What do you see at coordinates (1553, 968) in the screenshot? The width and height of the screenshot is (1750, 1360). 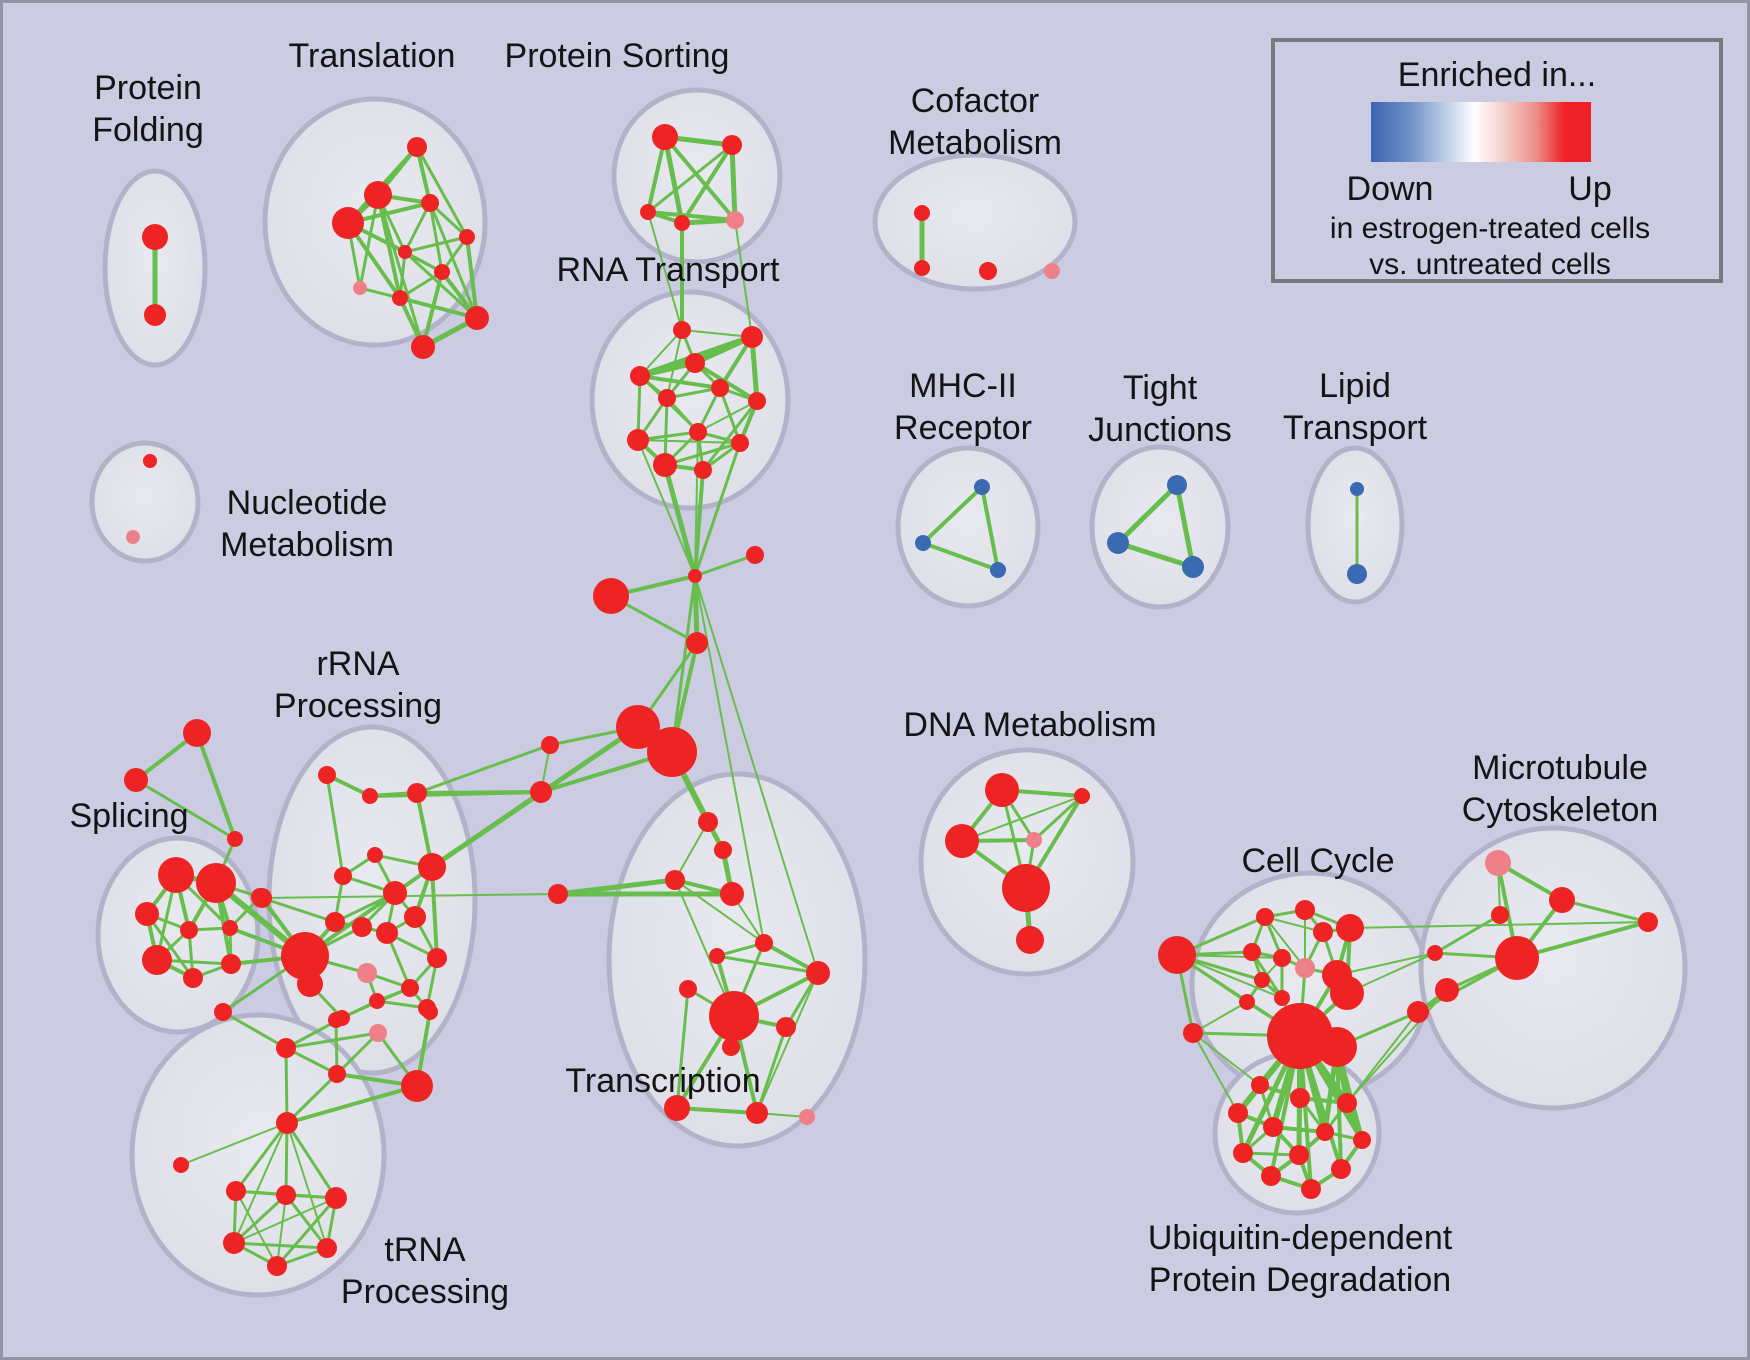 I see `cluster-ellipse-microtubule-cytoskeleton` at bounding box center [1553, 968].